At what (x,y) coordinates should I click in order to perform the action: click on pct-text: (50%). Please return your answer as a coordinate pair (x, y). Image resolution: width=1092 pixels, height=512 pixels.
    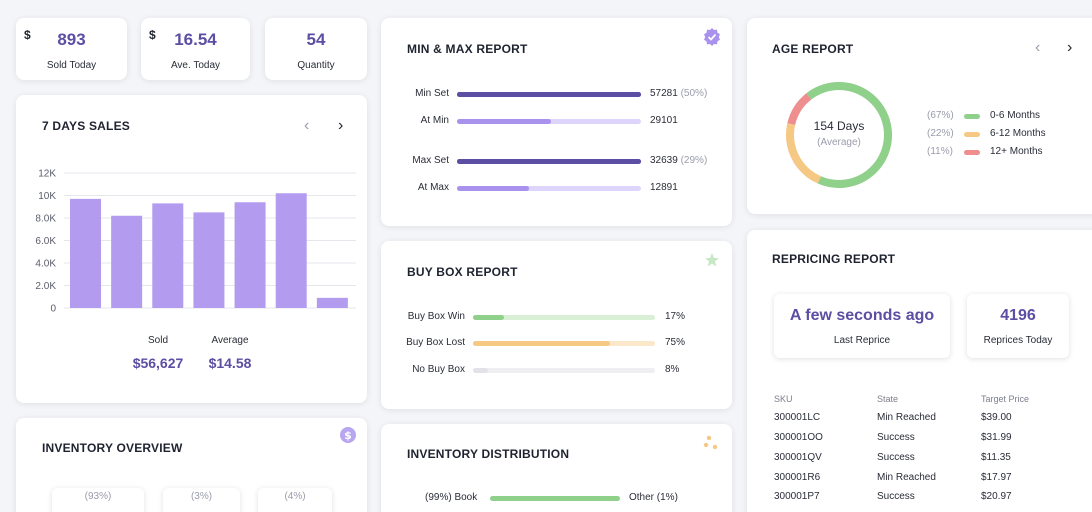
    Looking at the image, I should click on (694, 93).